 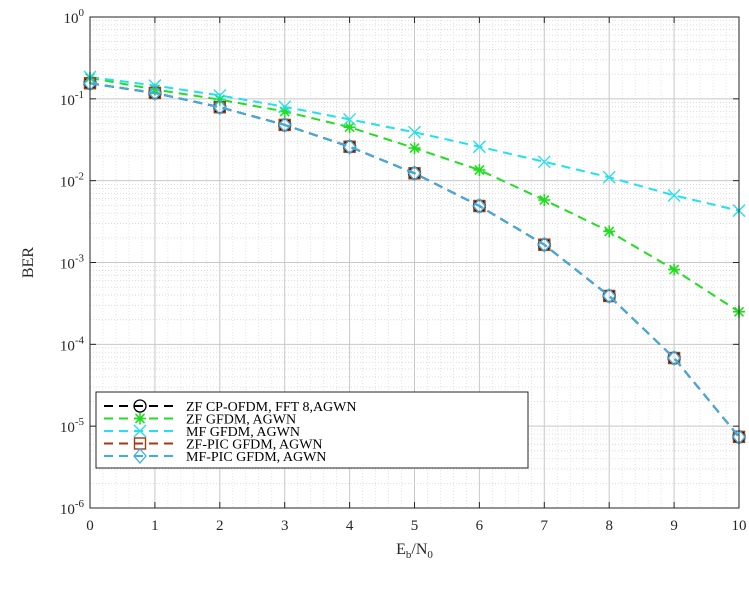 I want to click on data-point-circle, so click(x=140, y=406).